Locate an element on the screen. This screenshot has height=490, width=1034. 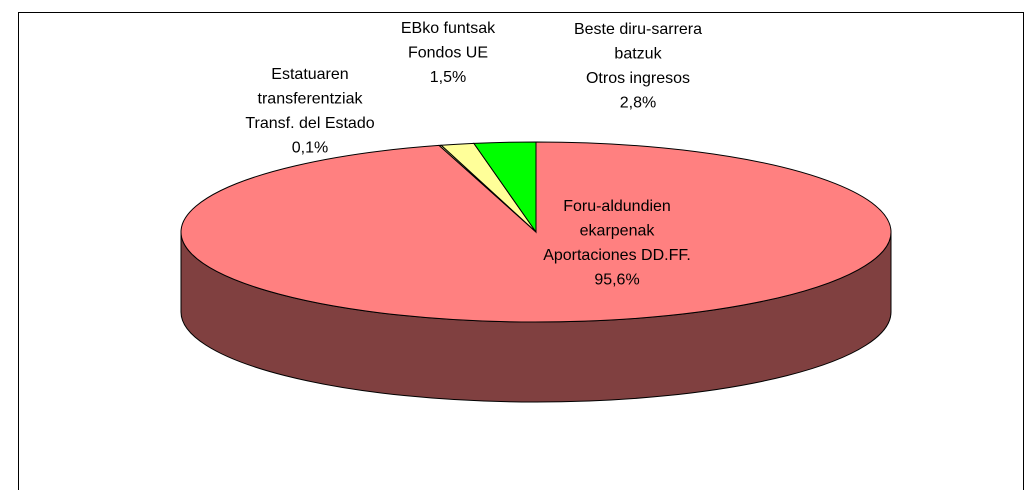
slice-label: Otros ingresos is located at coordinates (638, 78).